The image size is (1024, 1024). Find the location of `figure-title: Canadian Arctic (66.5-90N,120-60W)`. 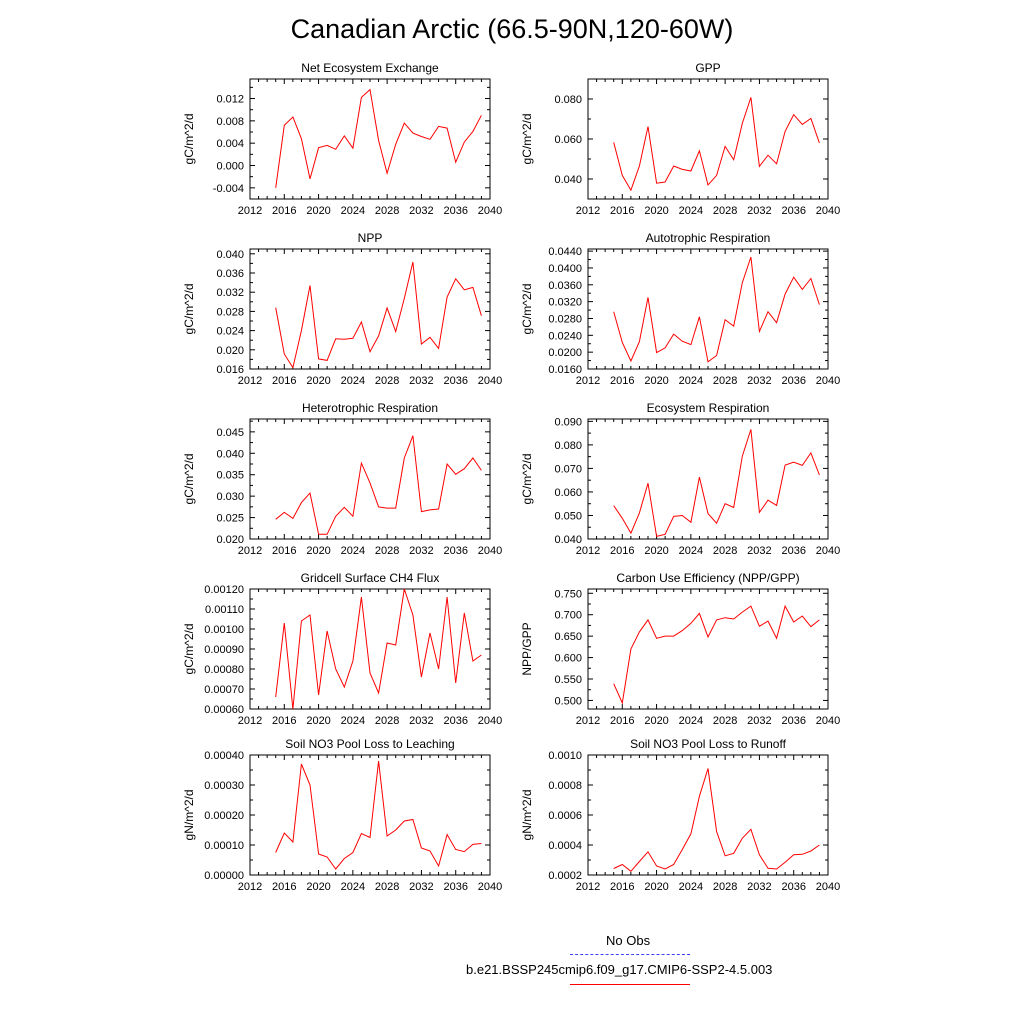

figure-title: Canadian Arctic (66.5-90N,120-60W) is located at coordinates (512, 29).